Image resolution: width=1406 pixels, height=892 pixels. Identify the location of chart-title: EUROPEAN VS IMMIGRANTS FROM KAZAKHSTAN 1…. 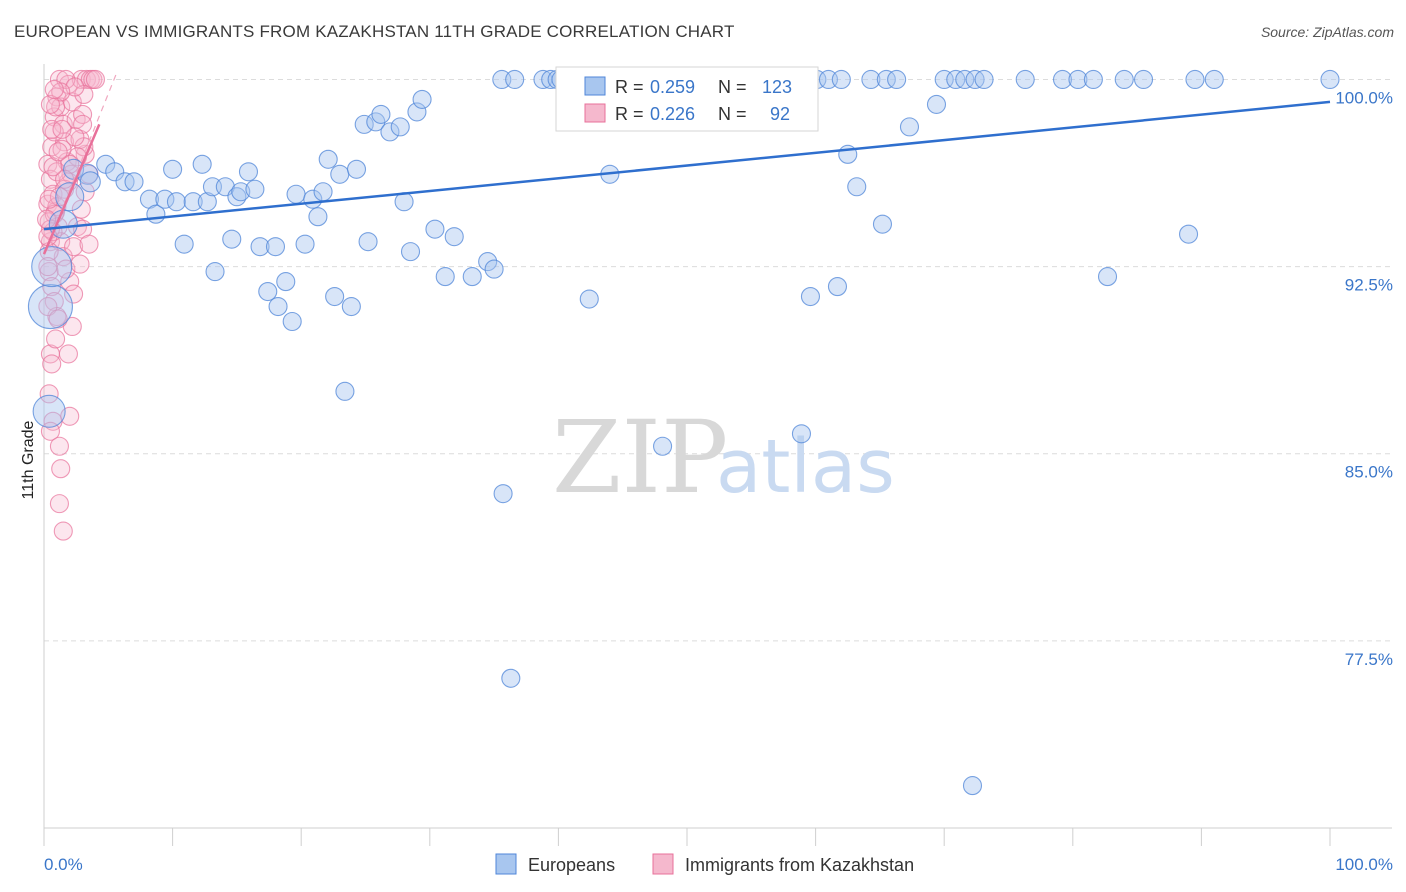
(374, 31).